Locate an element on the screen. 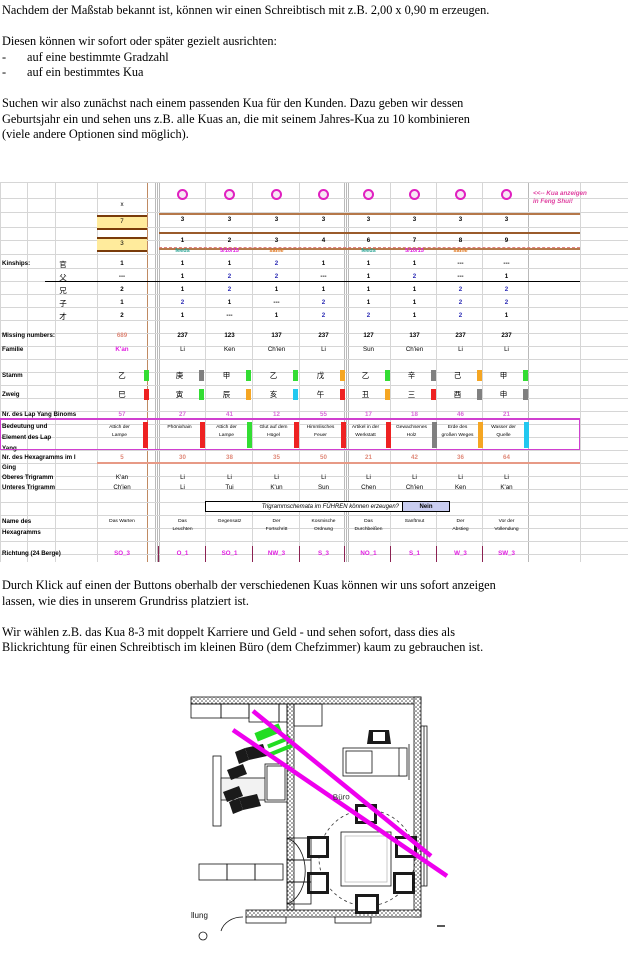 The width and height of the screenshot is (628, 957). kua-column-sub-3: same is located at coordinates (276, 251).